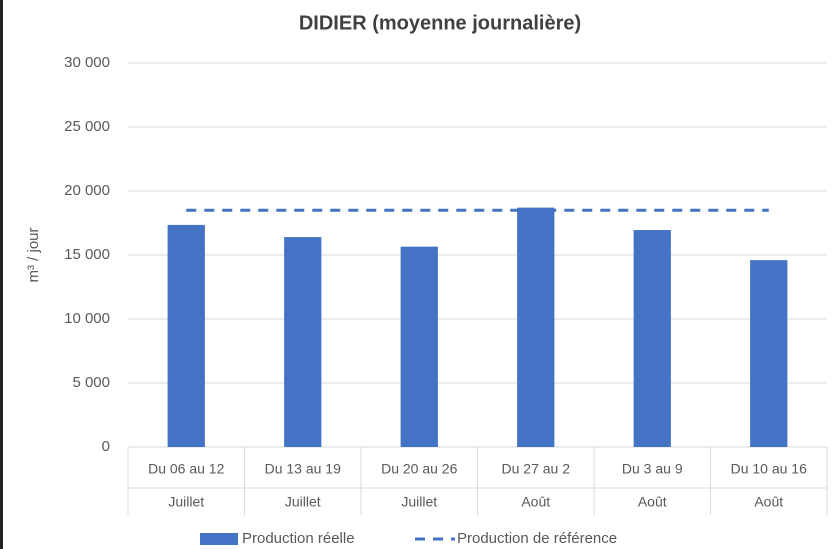 This screenshot has width=833, height=549. What do you see at coordinates (106, 446) in the screenshot?
I see `y-tick-label: 0` at bounding box center [106, 446].